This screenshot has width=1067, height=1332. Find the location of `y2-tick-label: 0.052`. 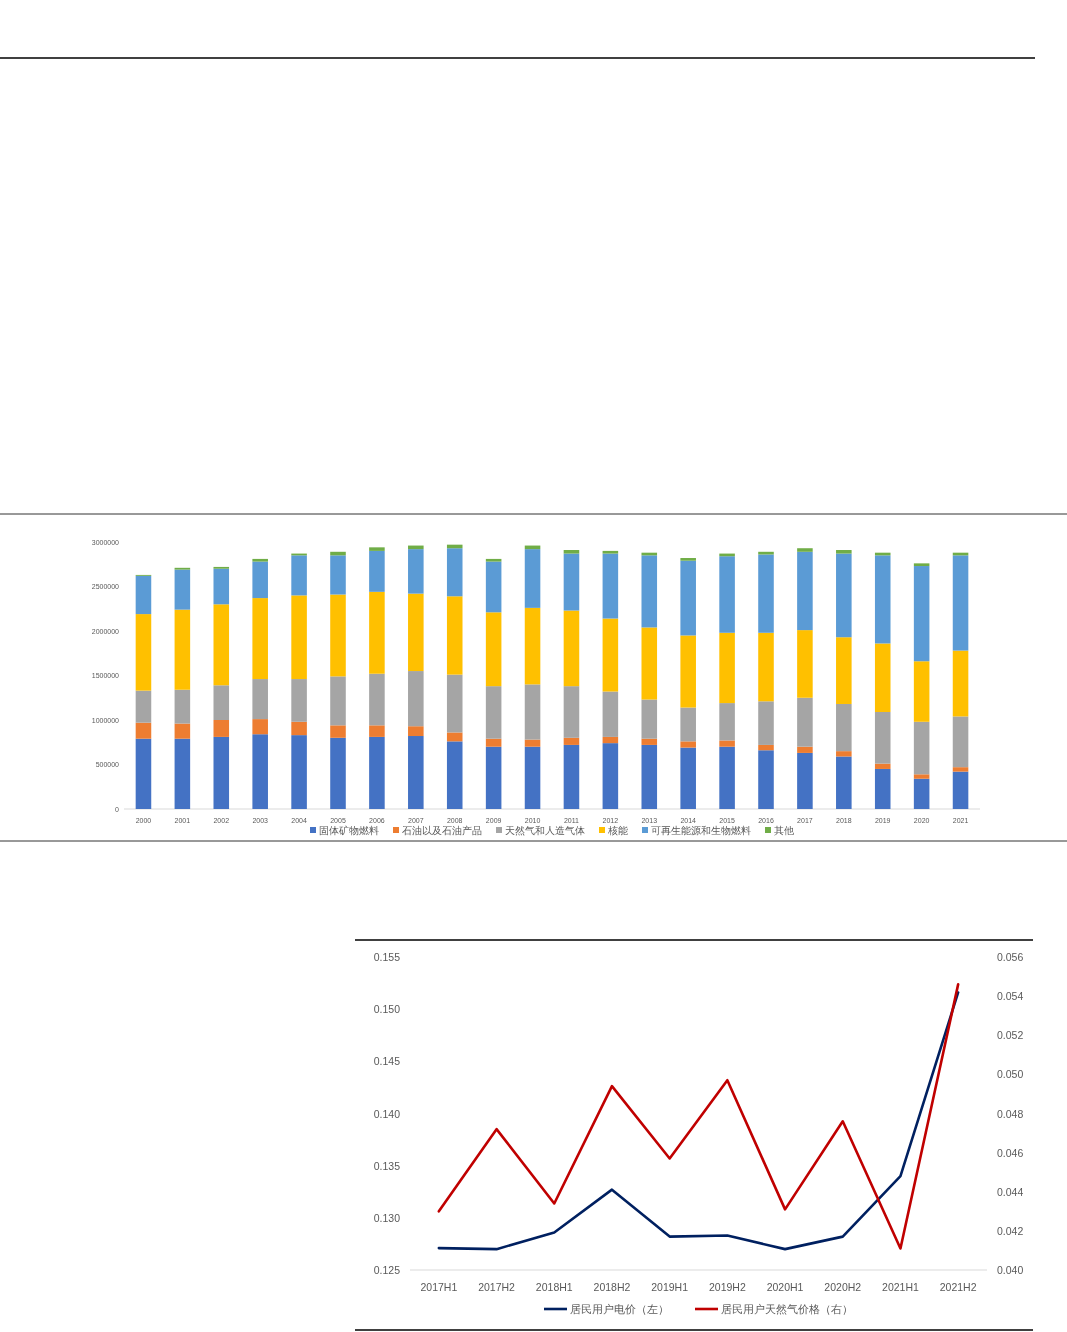

y2-tick-label: 0.052 is located at coordinates (1010, 1035).